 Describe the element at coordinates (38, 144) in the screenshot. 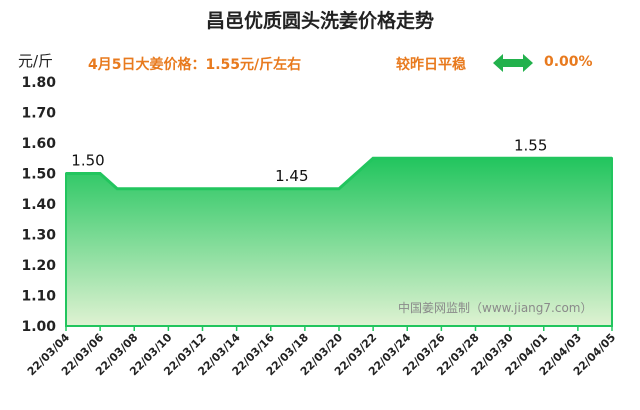

I see `y-tick-label: 1.60` at that location.